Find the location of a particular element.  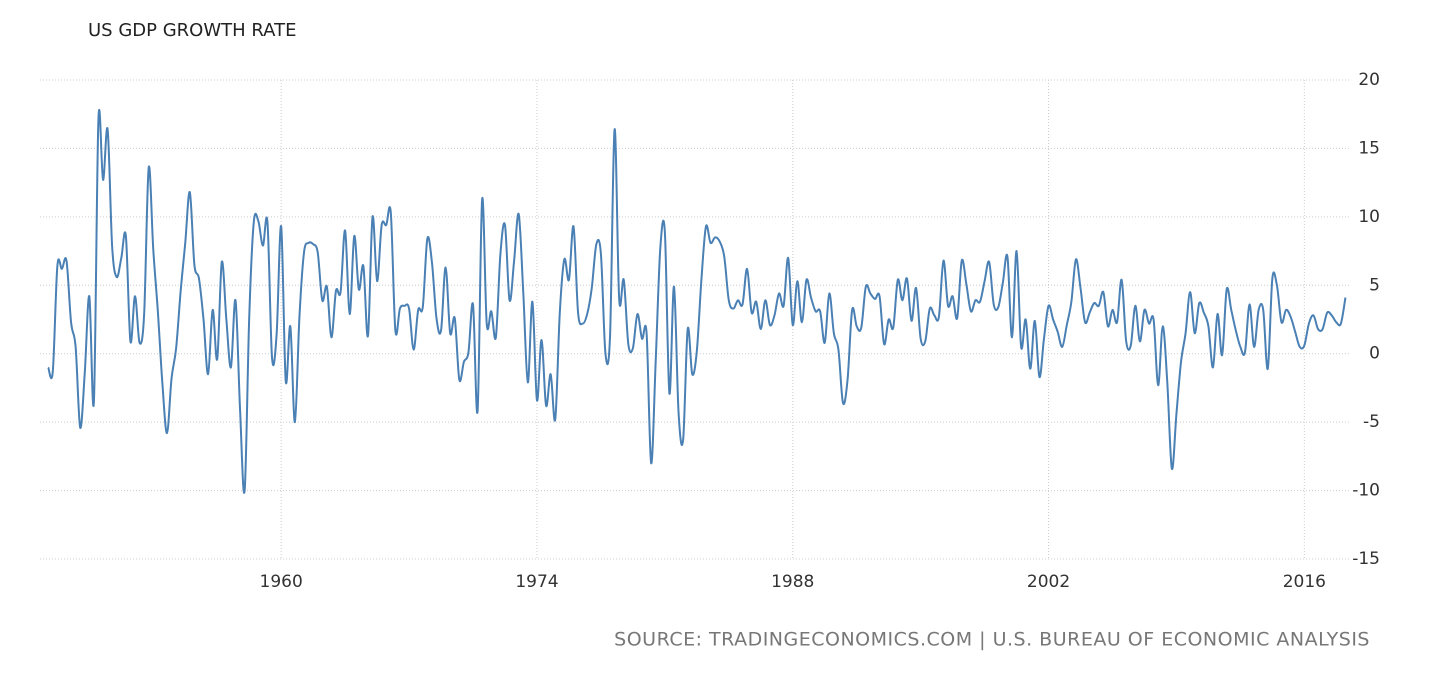

y-tick-label: -10 is located at coordinates (1366, 491).